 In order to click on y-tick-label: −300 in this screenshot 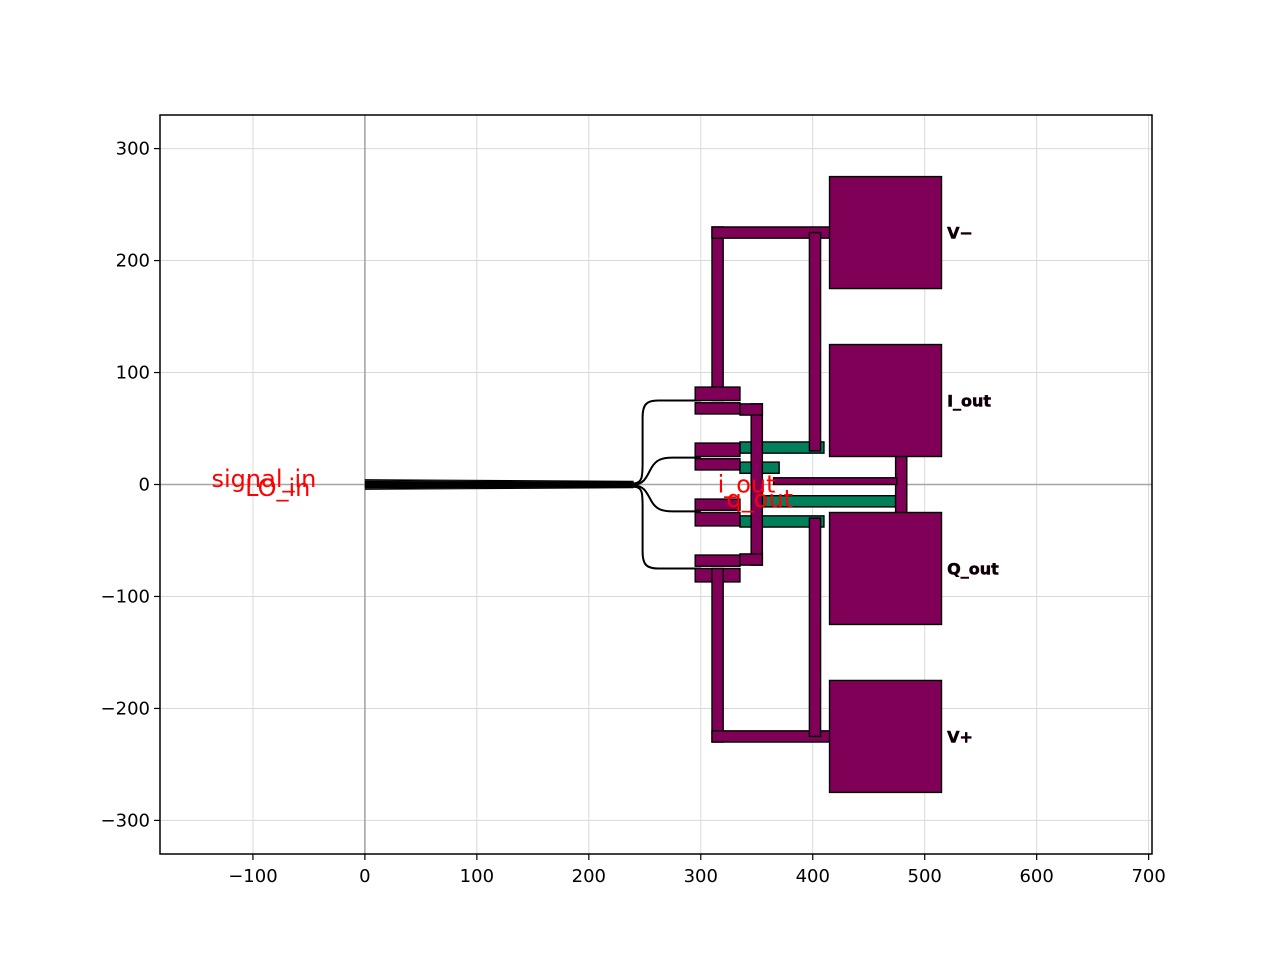, I will do `click(125, 820)`.